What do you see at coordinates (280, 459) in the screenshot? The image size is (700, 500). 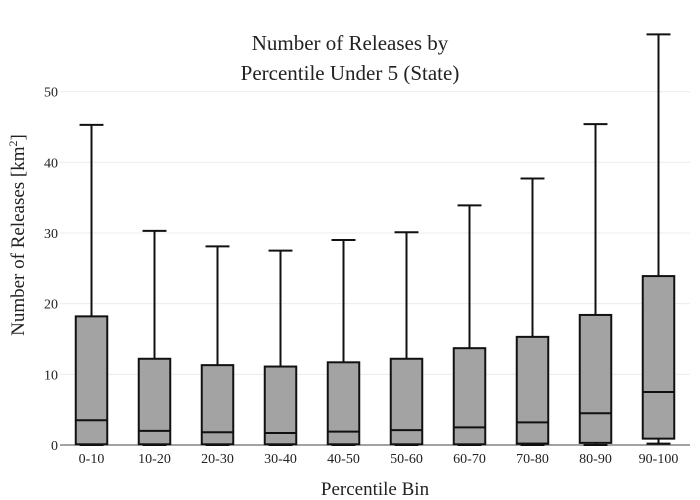 I see `x-tick-label-30-40: 30-40` at bounding box center [280, 459].